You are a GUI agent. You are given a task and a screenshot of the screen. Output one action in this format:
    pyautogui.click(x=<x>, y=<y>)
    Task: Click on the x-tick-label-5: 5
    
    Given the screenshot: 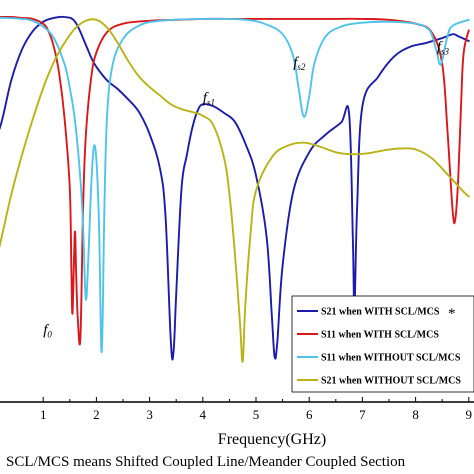 What is the action you would take?
    pyautogui.click(x=256, y=414)
    